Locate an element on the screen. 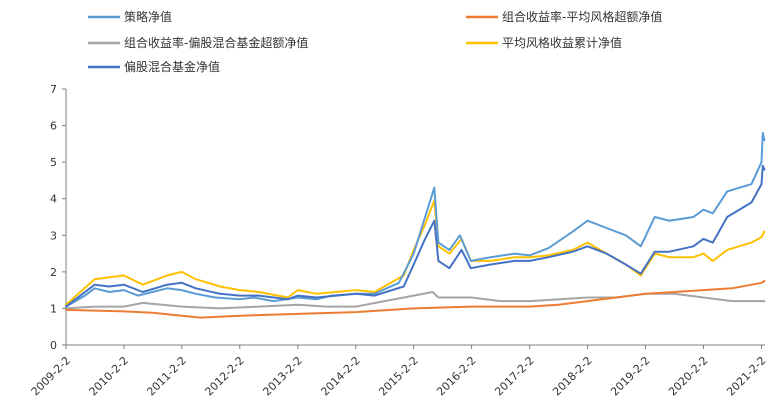  legend-entry-style-cum-nav: 平均风格收益累计净值 is located at coordinates (544, 42).